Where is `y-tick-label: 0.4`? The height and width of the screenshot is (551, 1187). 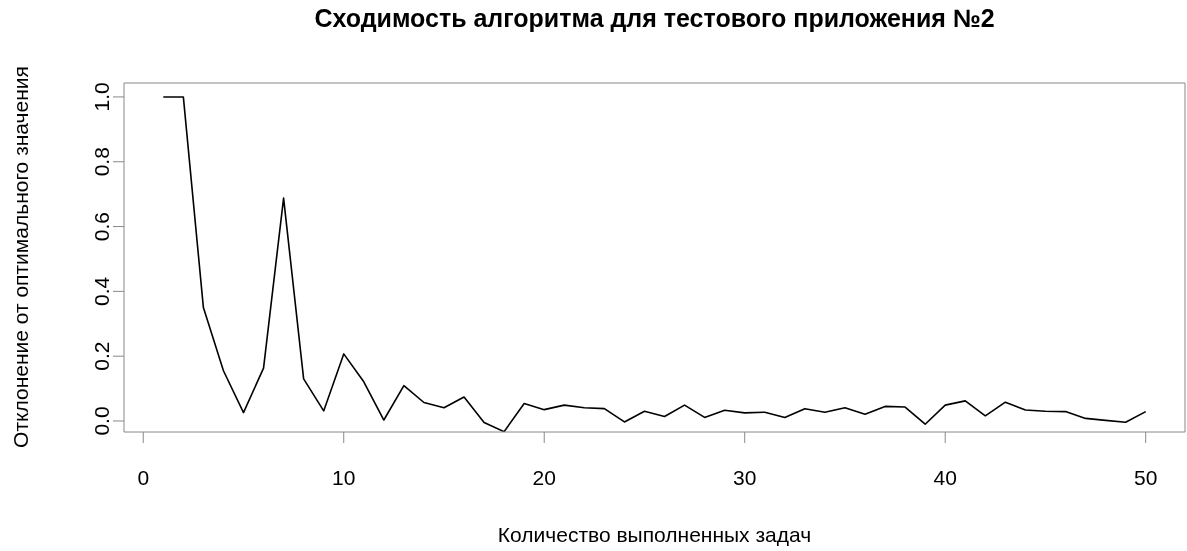
y-tick-label: 0.4 is located at coordinates (101, 291).